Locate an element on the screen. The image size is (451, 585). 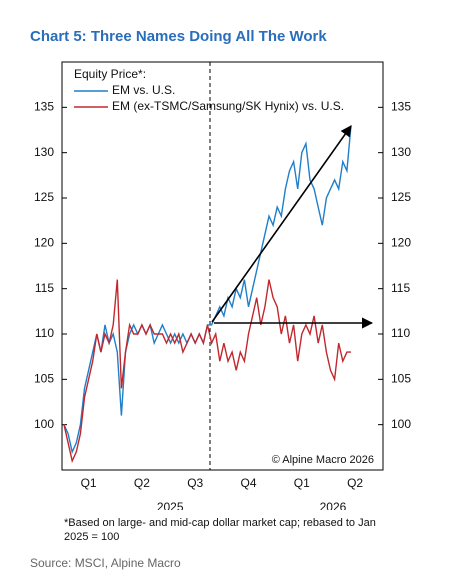
y-tick-label: 100 is located at coordinates (44, 424).